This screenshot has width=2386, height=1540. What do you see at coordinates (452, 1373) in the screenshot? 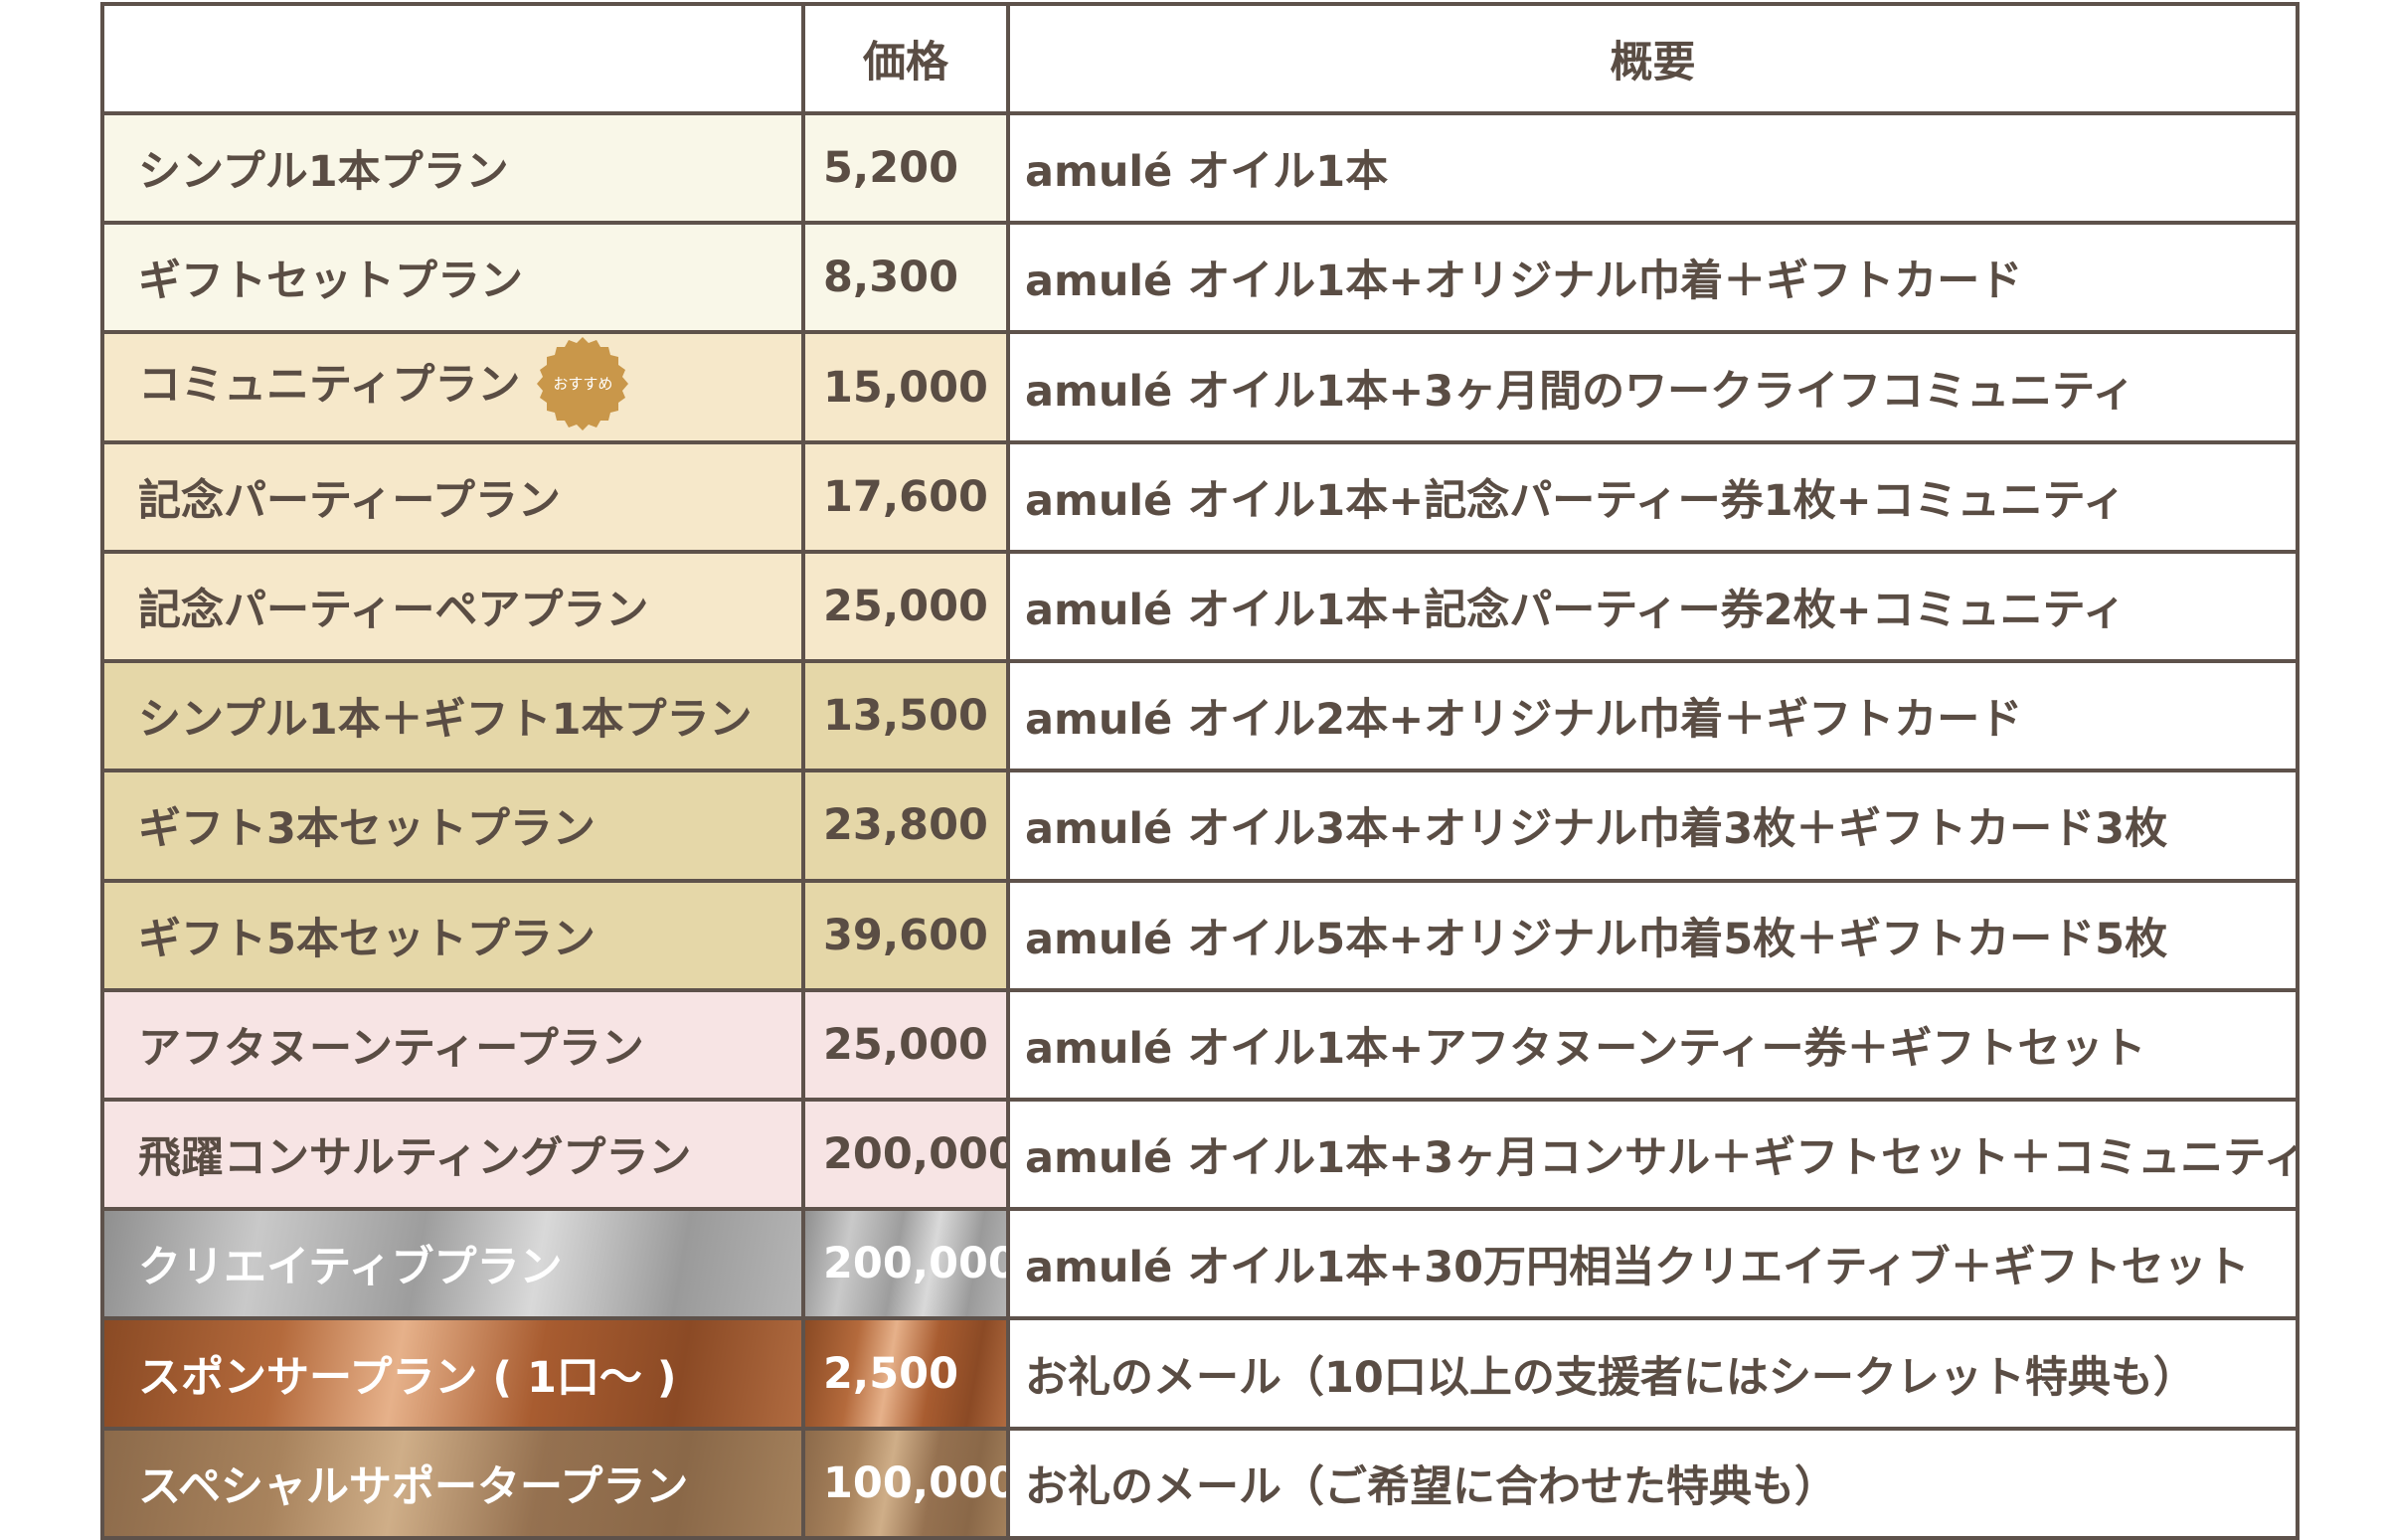
I see `plan-name: スポンサープラン ( 1口〜 )` at bounding box center [452, 1373].